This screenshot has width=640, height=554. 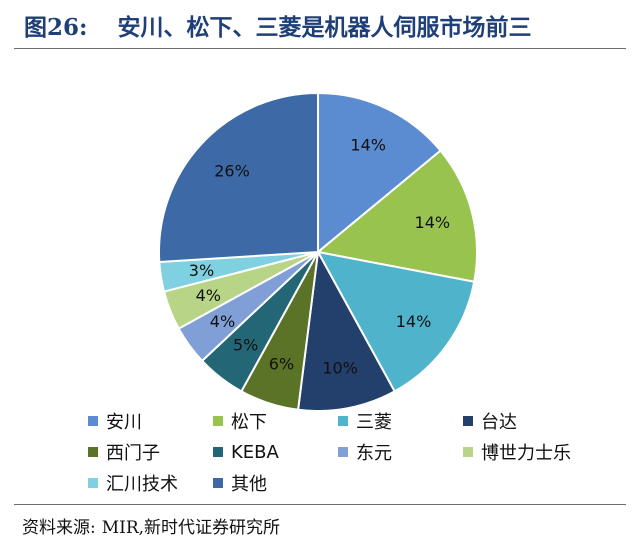 What do you see at coordinates (275, 421) in the screenshot?
I see `legend-item-1: 松下` at bounding box center [275, 421].